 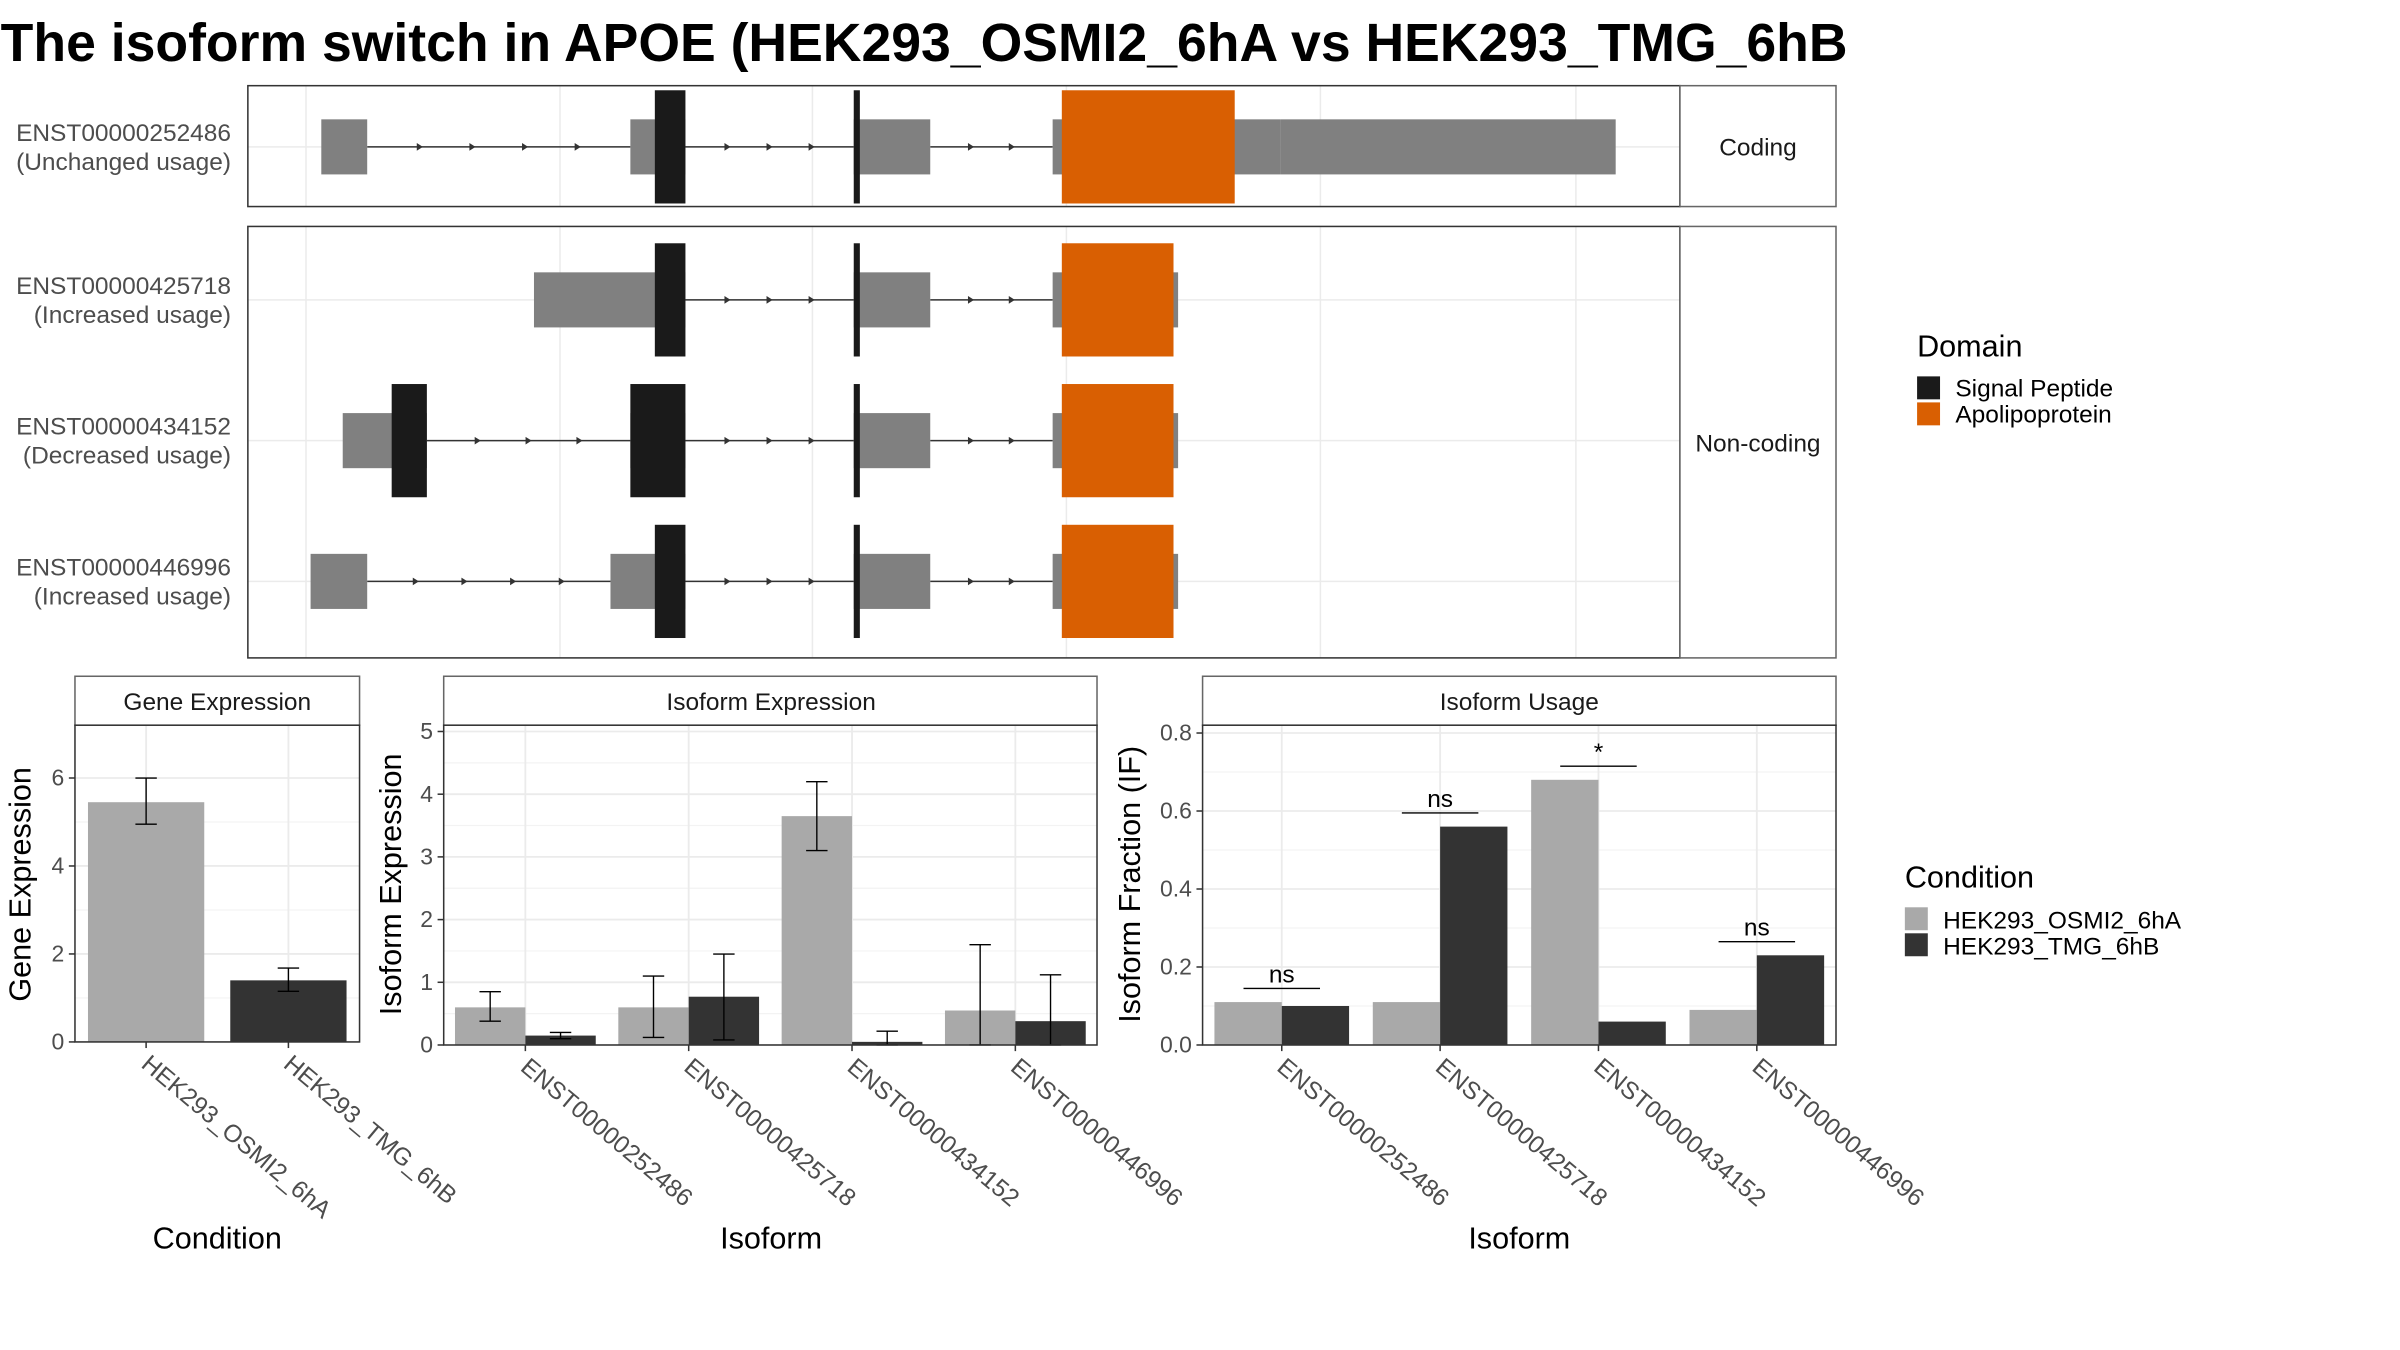 I want to click on isoform-expression-xlabel: Isoform, so click(x=771, y=1238).